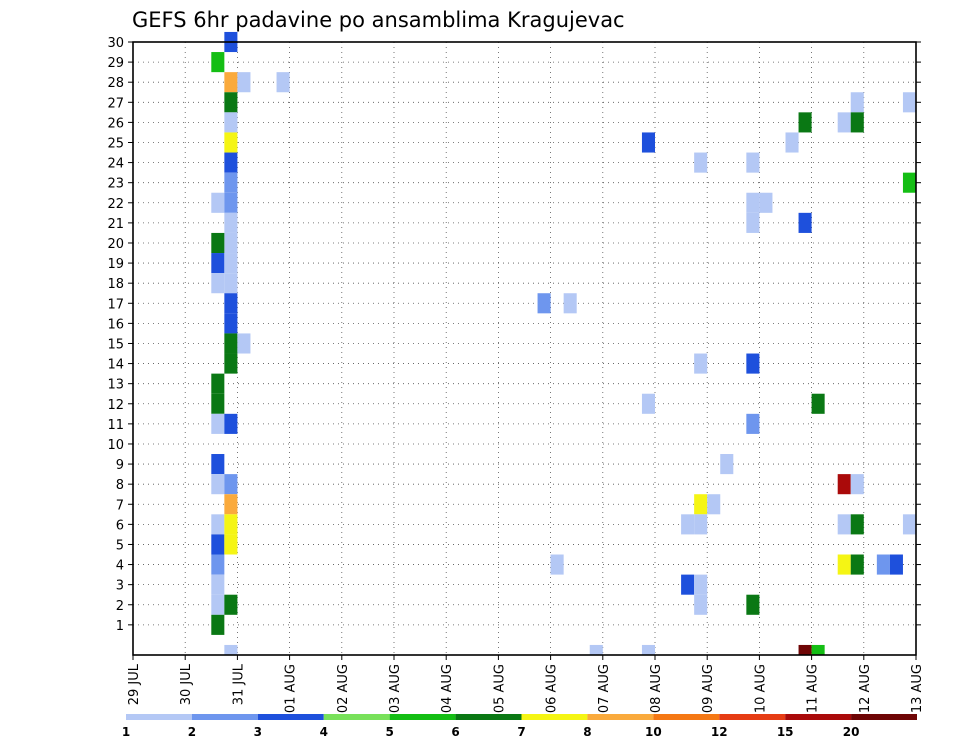 Image resolution: width=960 pixels, height=742 pixels. I want to click on x-tick-label: 07 AUG, so click(604, 688).